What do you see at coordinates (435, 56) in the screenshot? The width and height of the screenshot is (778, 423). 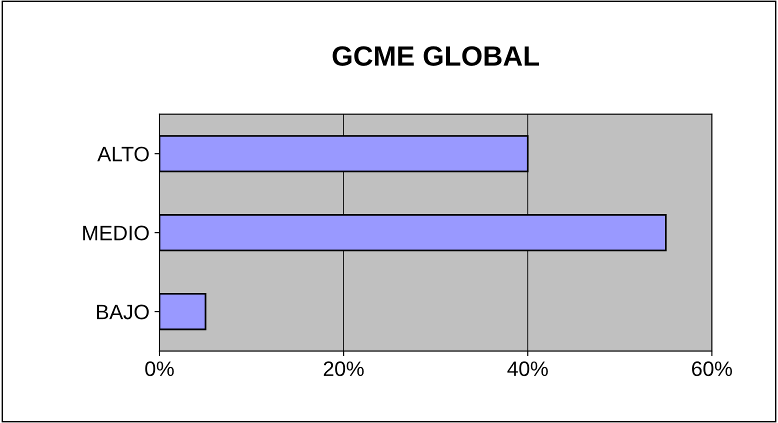 I see `chart-title: GCME GLOBAL` at bounding box center [435, 56].